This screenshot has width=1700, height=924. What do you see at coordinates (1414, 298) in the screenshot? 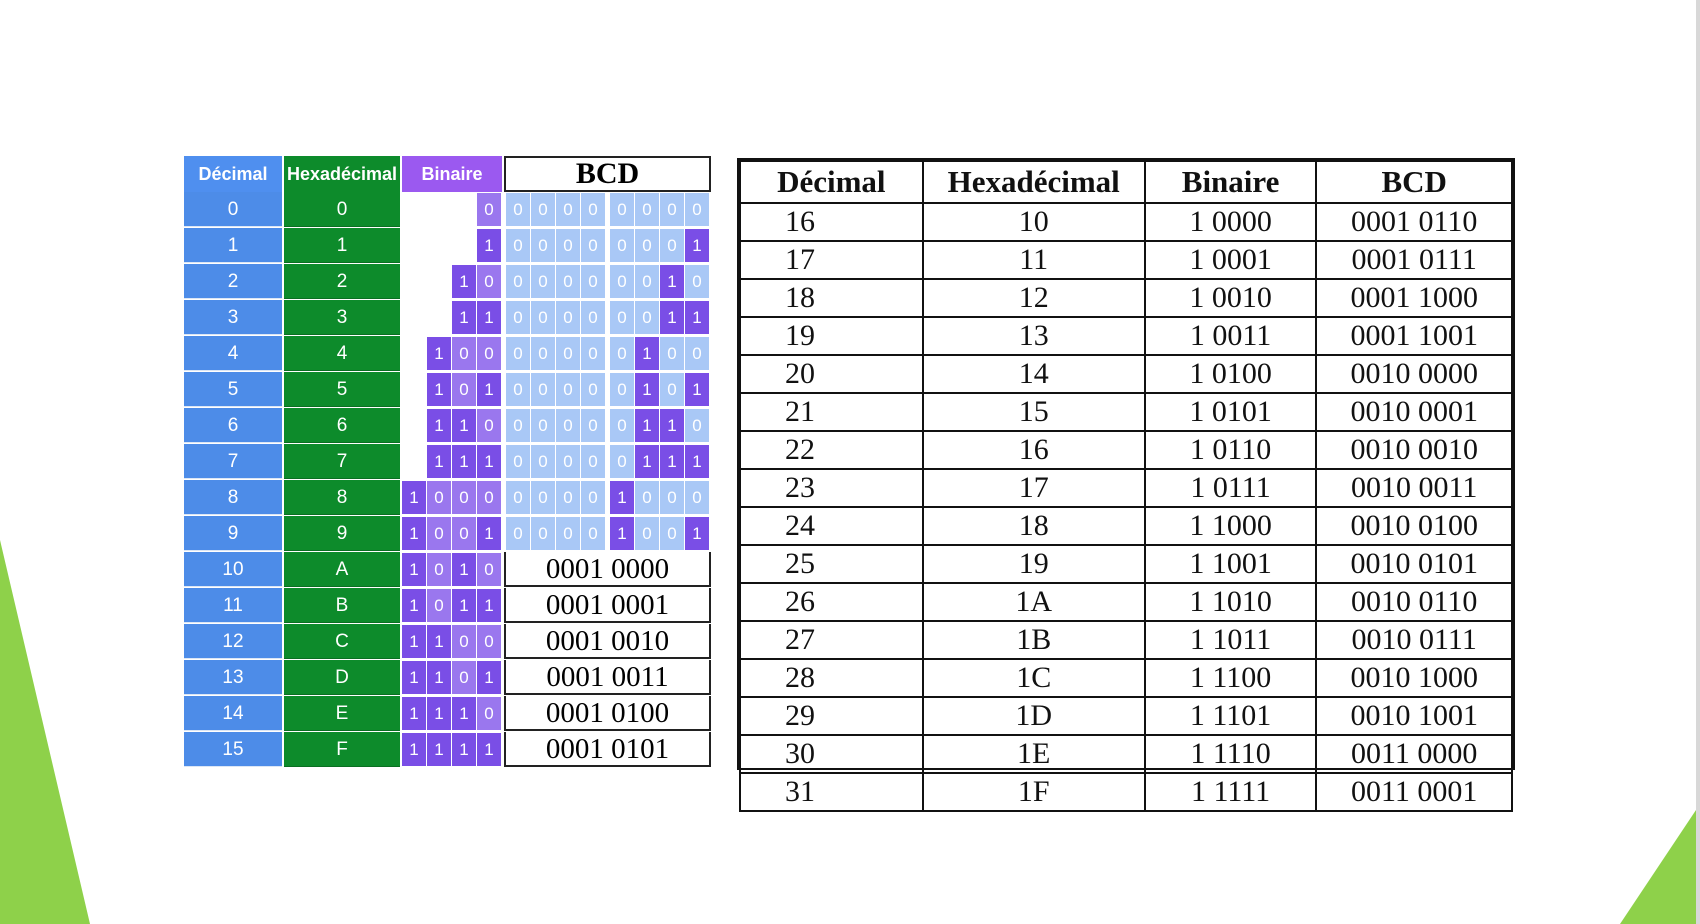
I see `bcd-cell: 0001 1000` at bounding box center [1414, 298].